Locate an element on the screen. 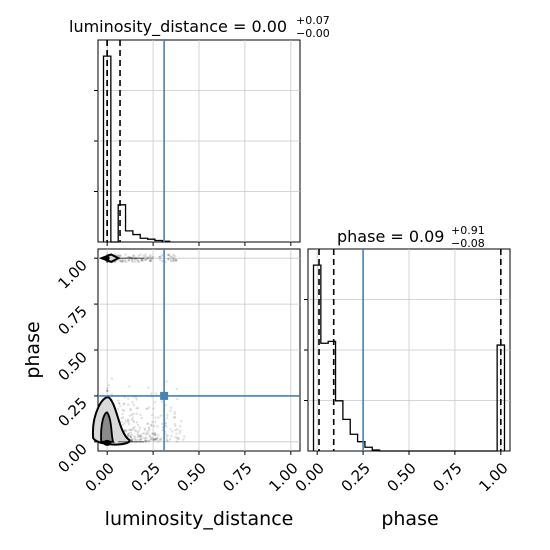  density-contours is located at coordinates (118, 349).